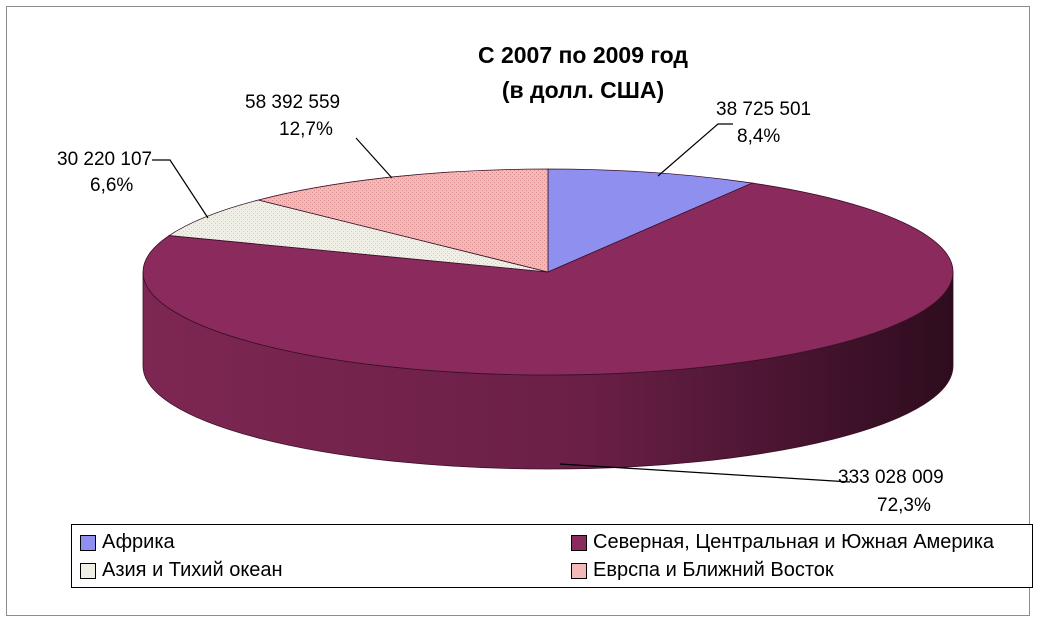 Image resolution: width=1039 pixels, height=629 pixels. I want to click on legend-swatch-europe, so click(579, 570).